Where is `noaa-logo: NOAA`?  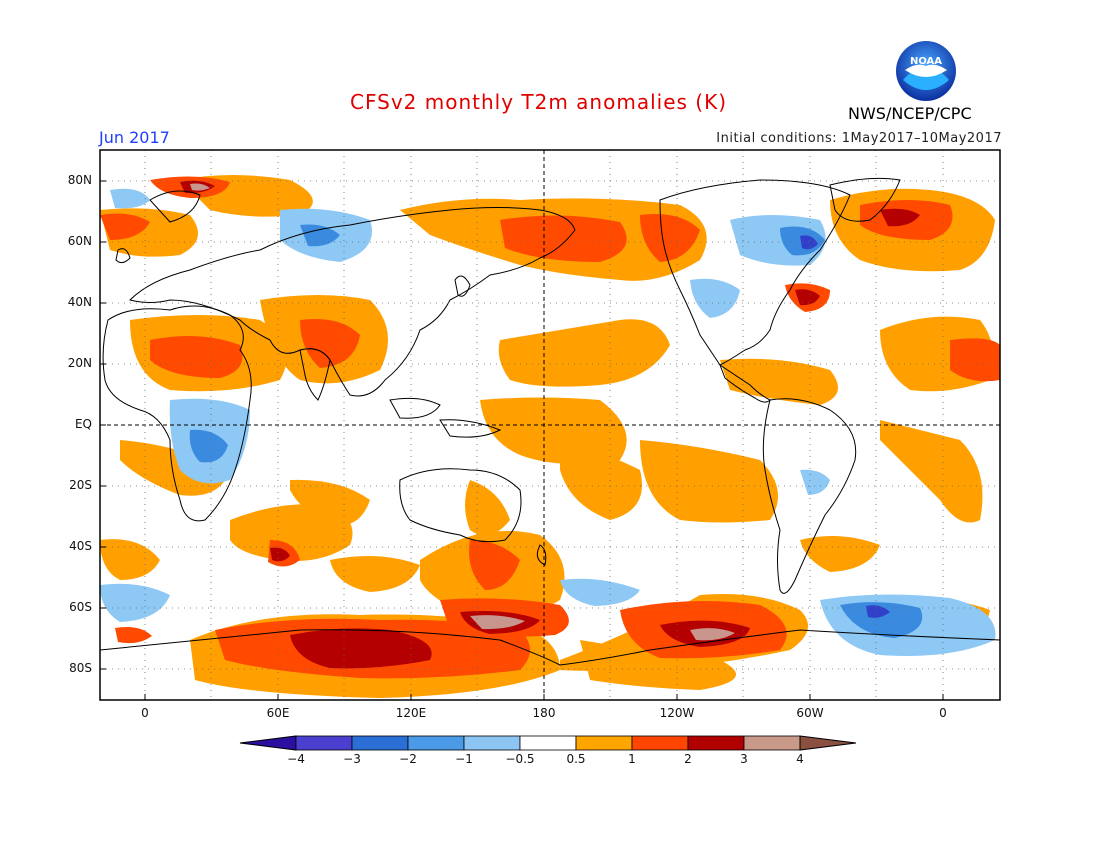
noaa-logo: NOAA is located at coordinates (926, 71).